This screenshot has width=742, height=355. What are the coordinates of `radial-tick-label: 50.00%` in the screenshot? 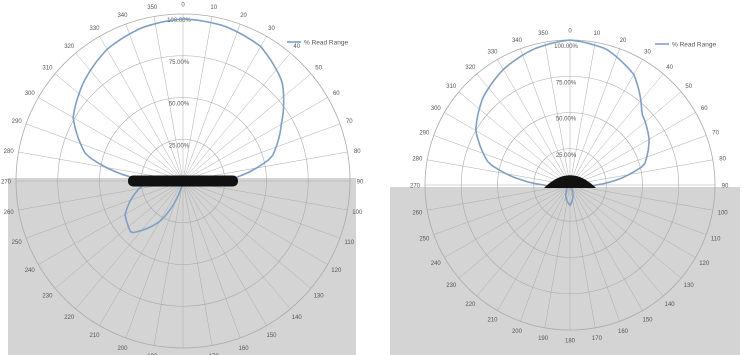 It's located at (566, 120).